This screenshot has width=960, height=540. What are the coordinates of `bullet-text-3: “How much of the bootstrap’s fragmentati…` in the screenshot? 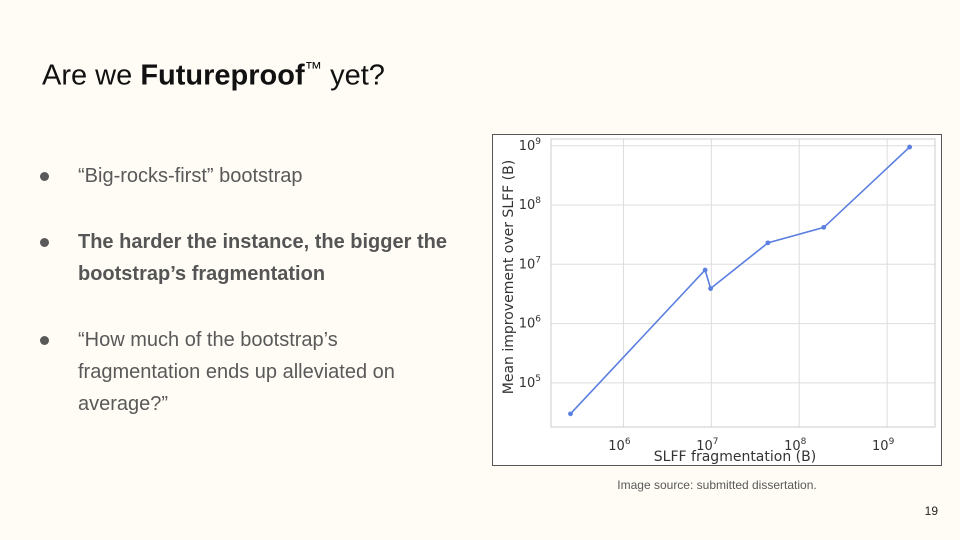 It's located at (236, 372).